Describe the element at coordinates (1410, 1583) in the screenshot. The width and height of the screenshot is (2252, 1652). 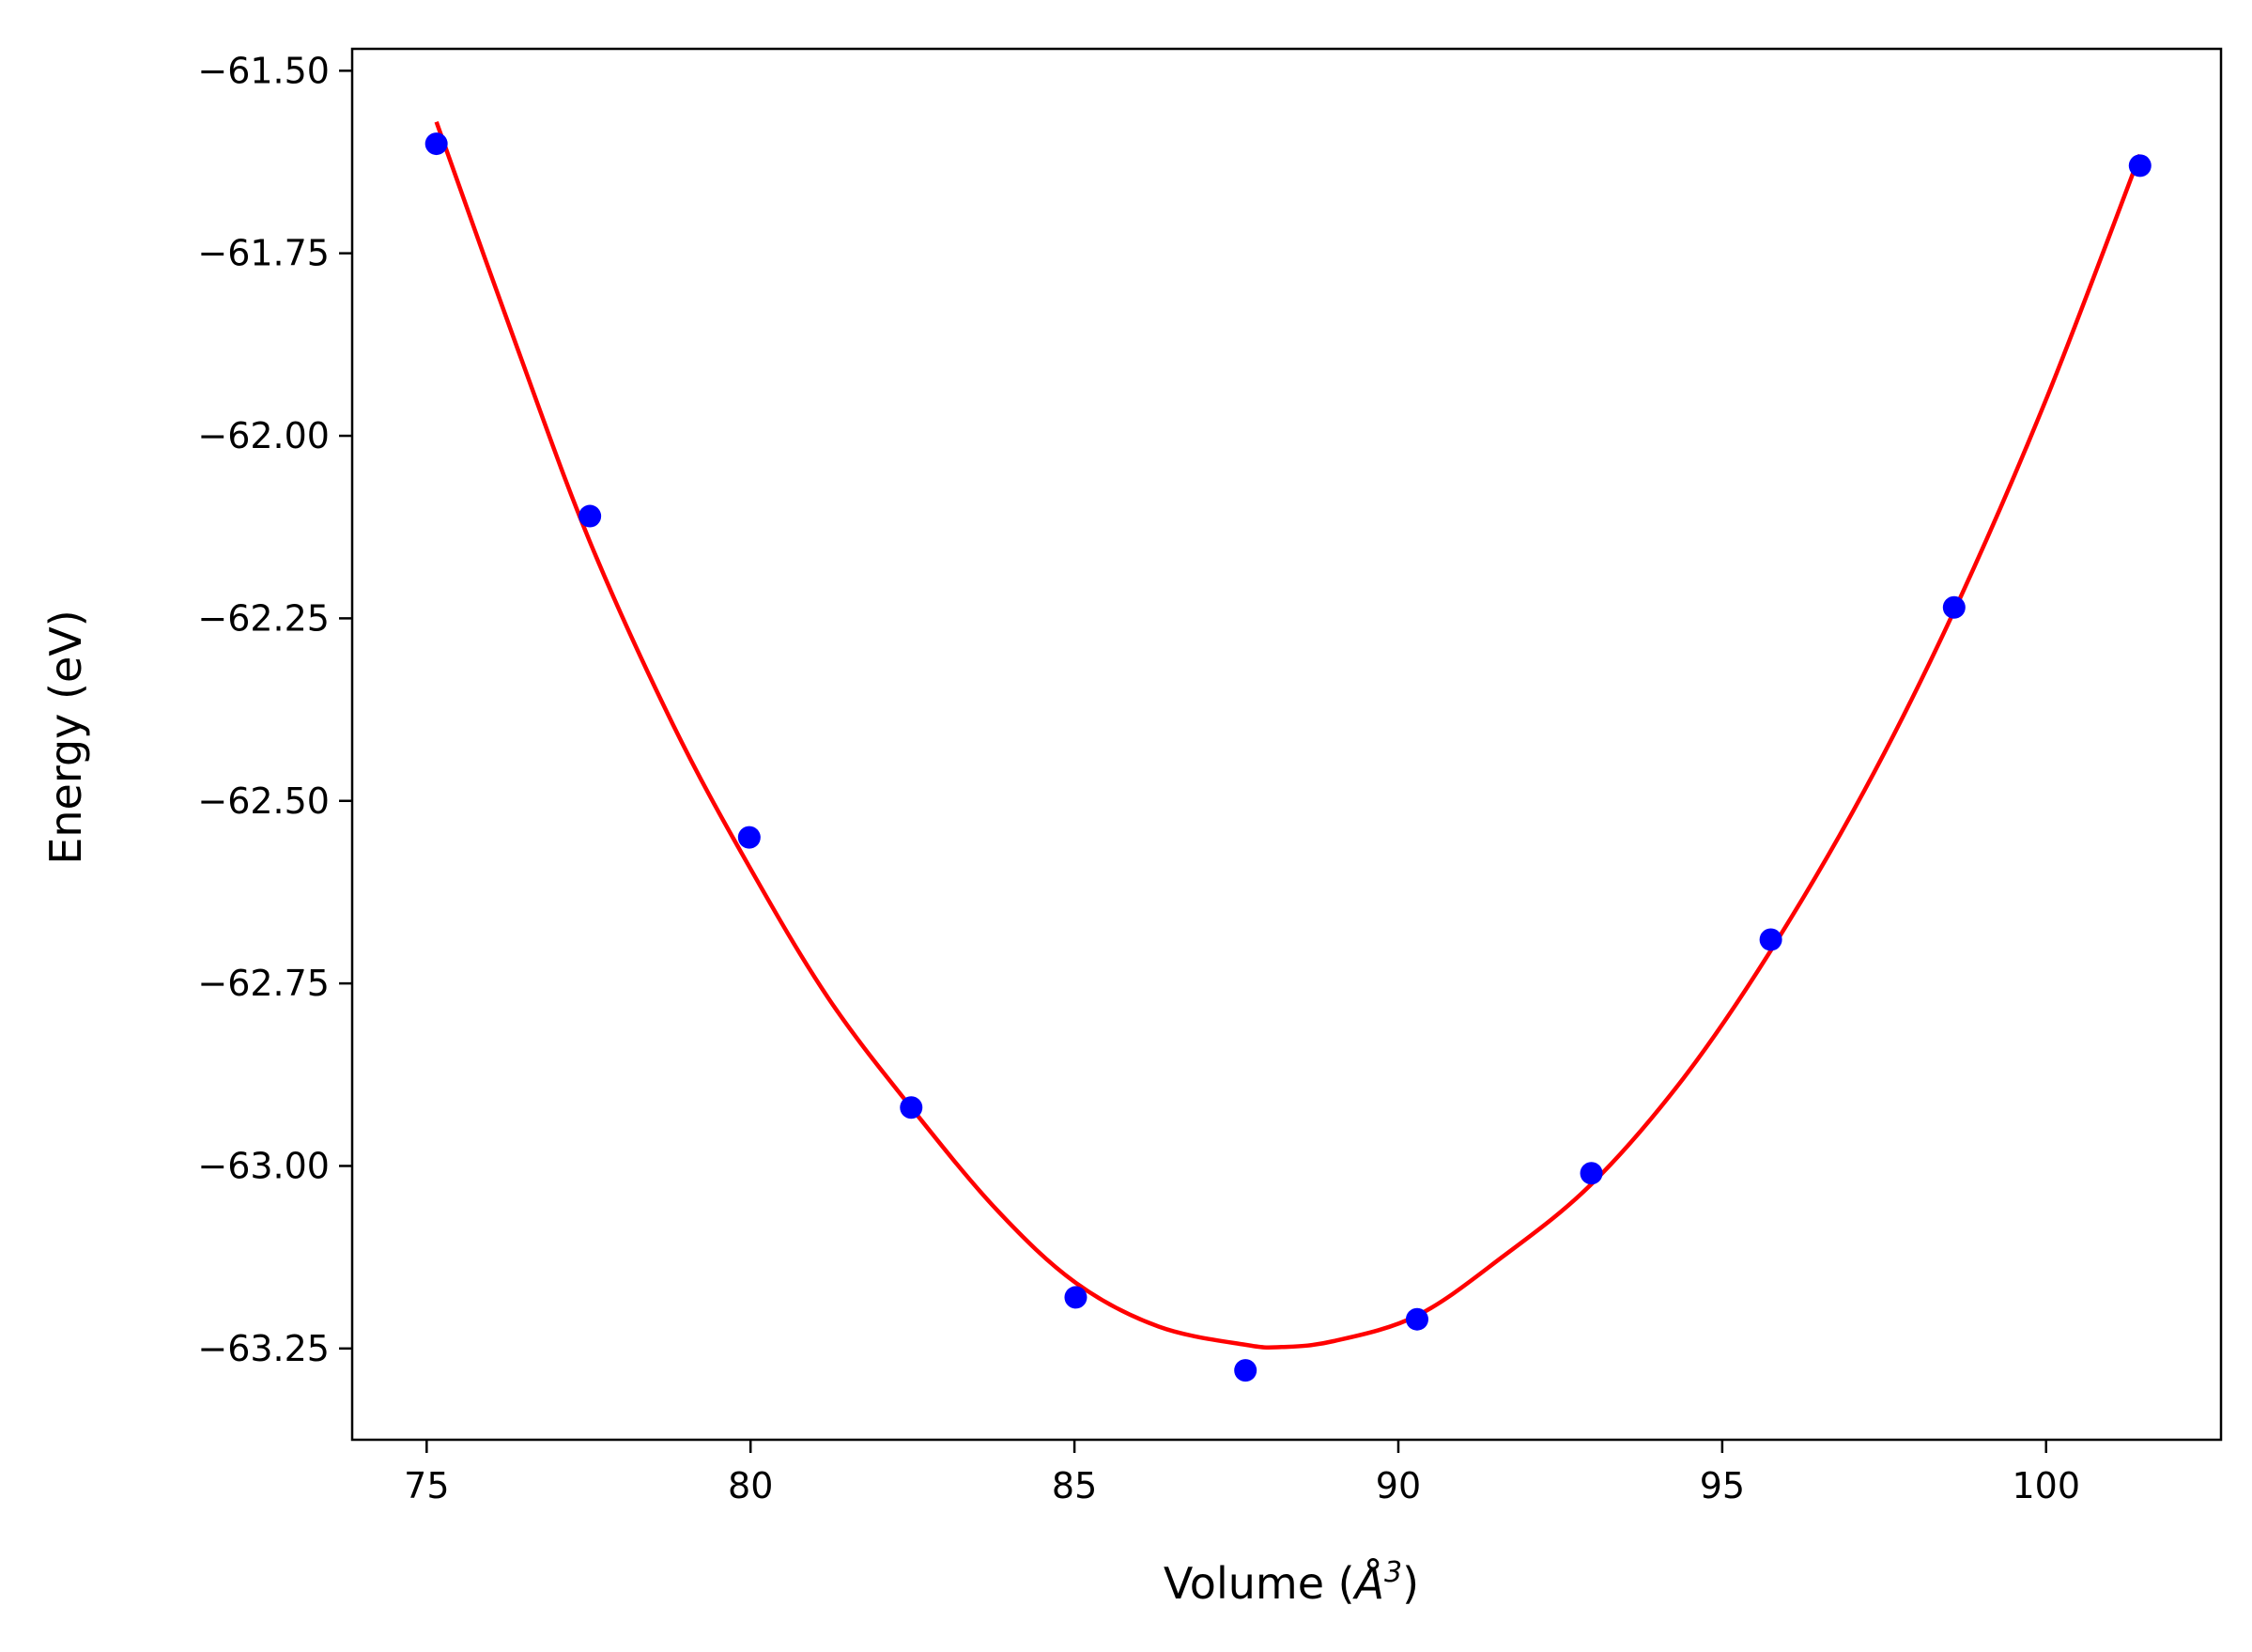
I see `x-axis-label-suffix: )` at that location.